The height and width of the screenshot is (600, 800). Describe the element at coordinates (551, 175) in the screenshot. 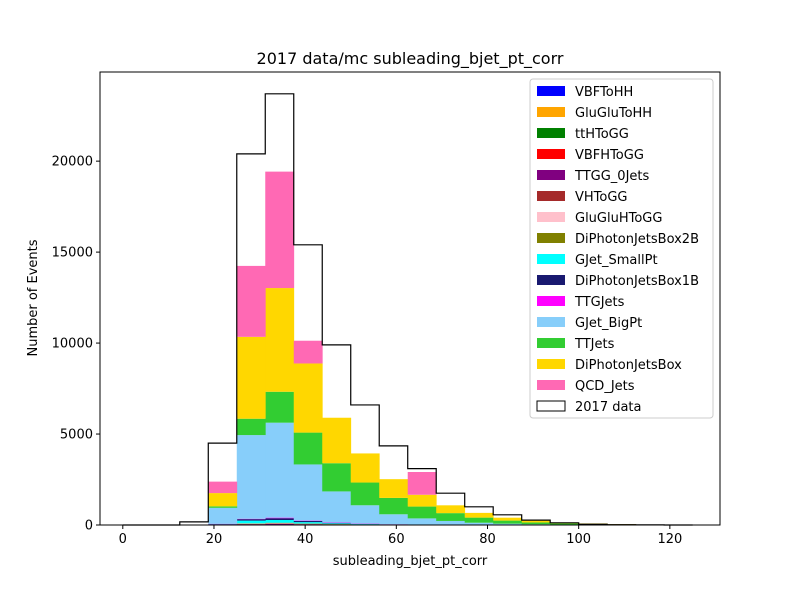

I see `legend-swatch-ttgg-0jets` at that location.